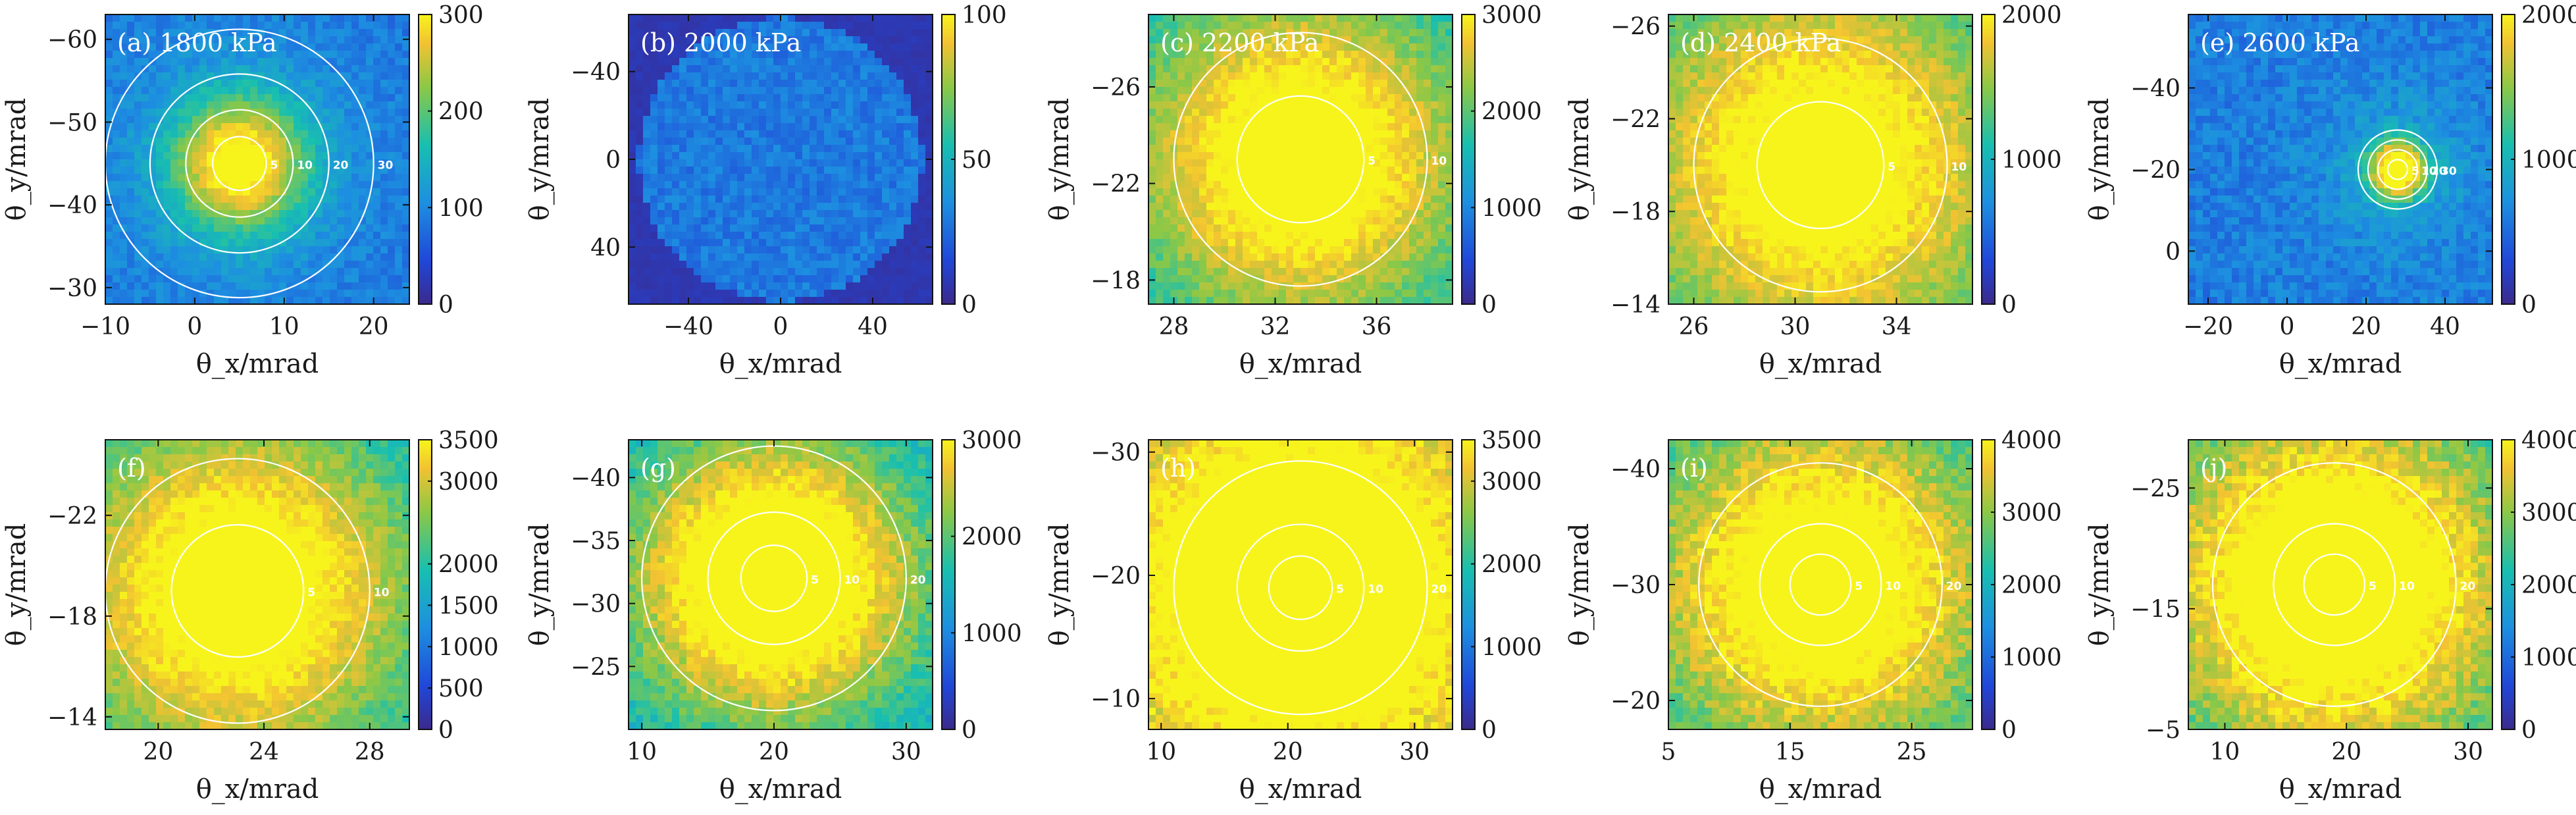  Describe the element at coordinates (658, 468) in the screenshot. I see `panel-title: (g)` at that location.